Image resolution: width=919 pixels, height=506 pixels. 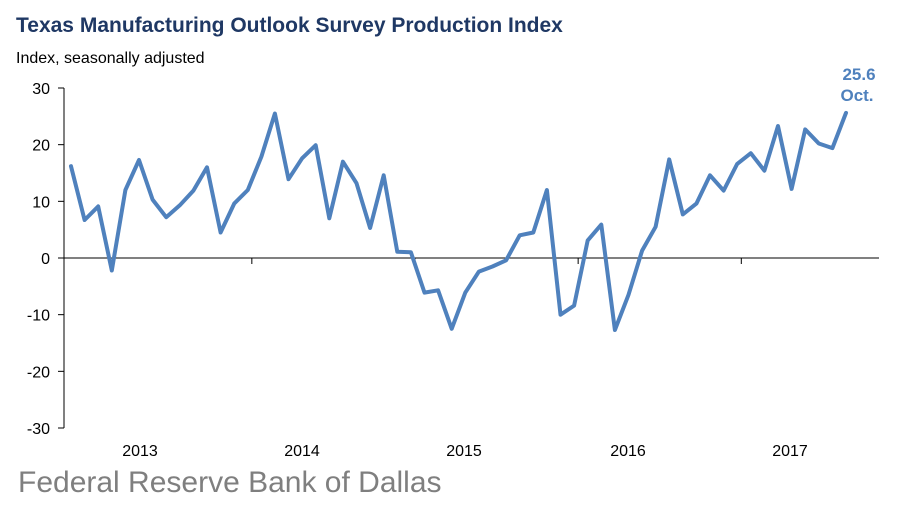 What do you see at coordinates (45, 259) in the screenshot?
I see `y-tick-label: 0` at bounding box center [45, 259].